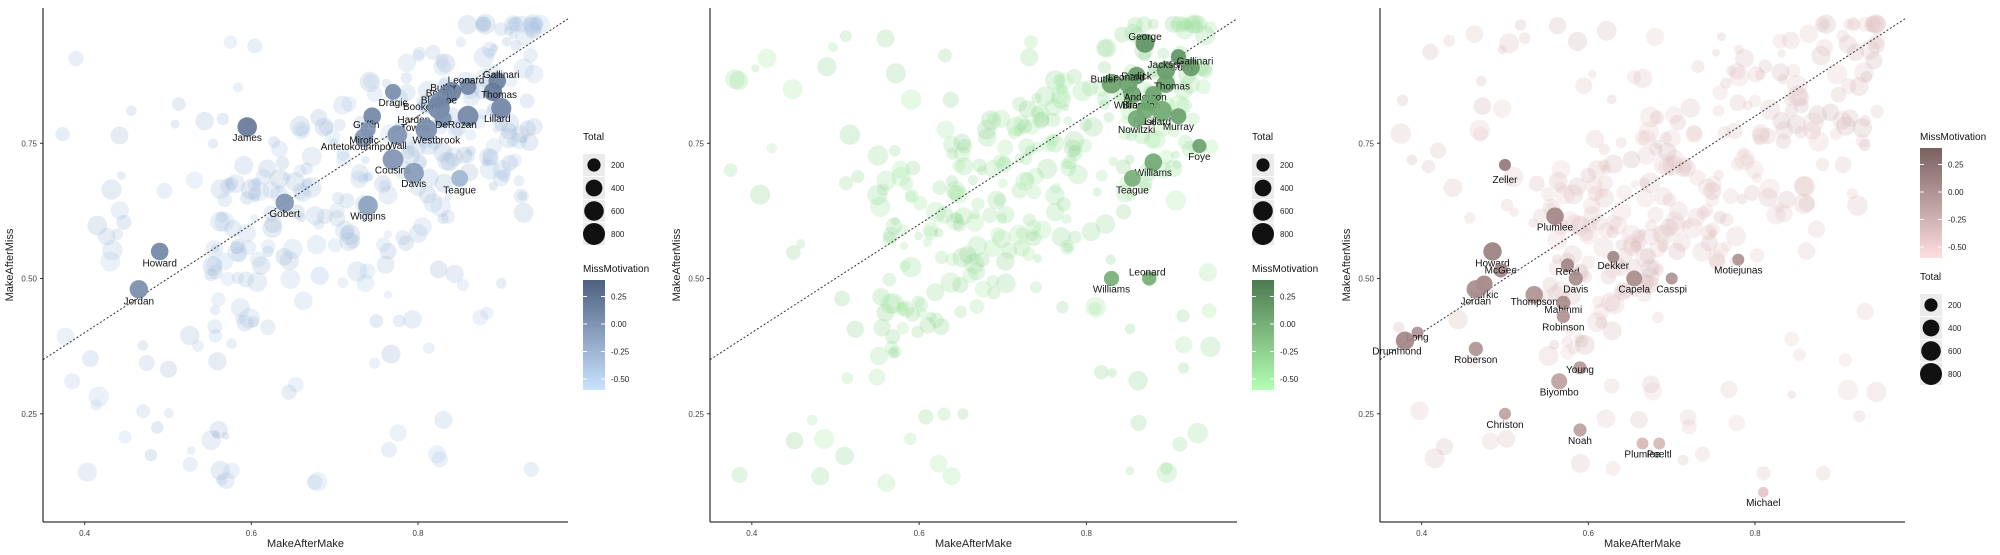 This screenshot has height=555, width=2000. What do you see at coordinates (1955, 305) in the screenshot?
I see `size-legend-label: 200` at bounding box center [1955, 305].